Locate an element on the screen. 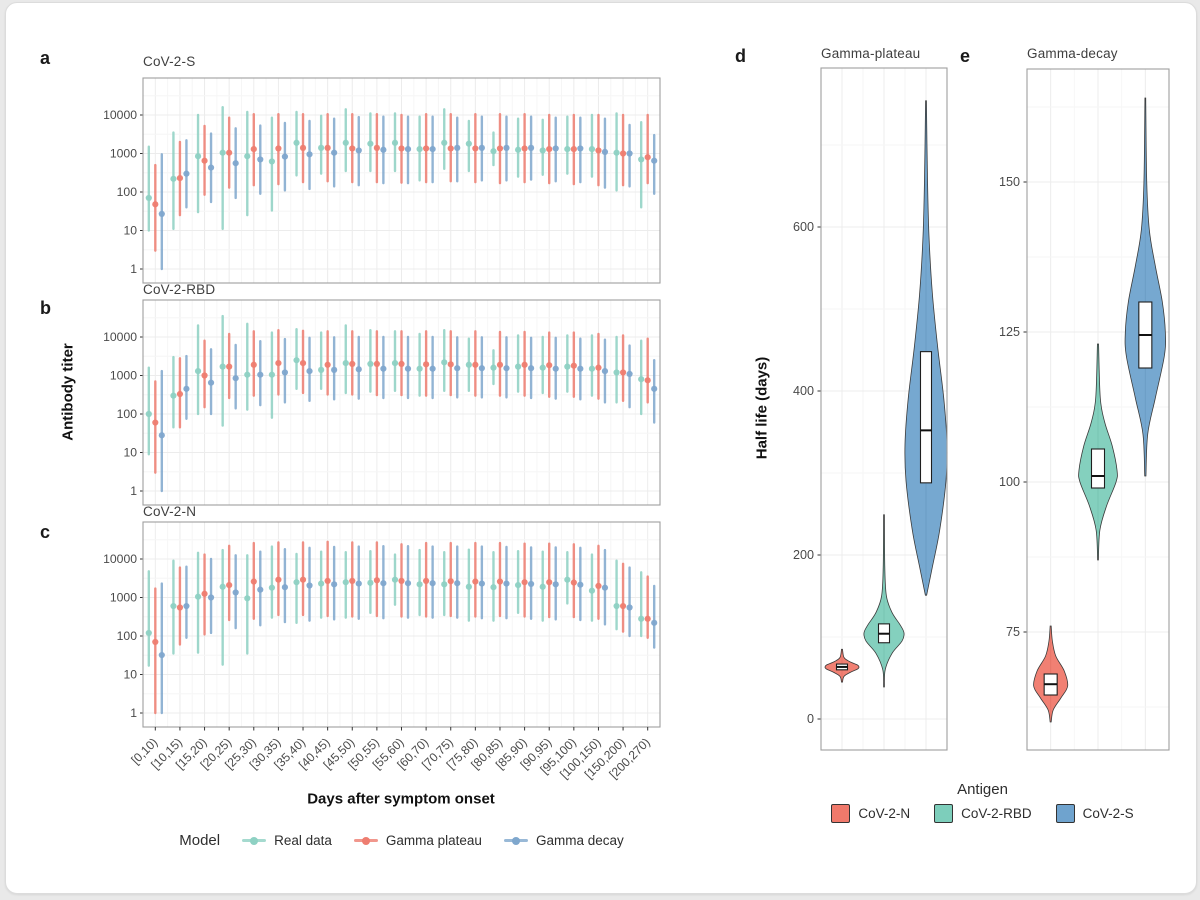 This screenshot has width=1200, height=900. legend-item-cov-2-s: CoV-2-S is located at coordinates (1094, 813).